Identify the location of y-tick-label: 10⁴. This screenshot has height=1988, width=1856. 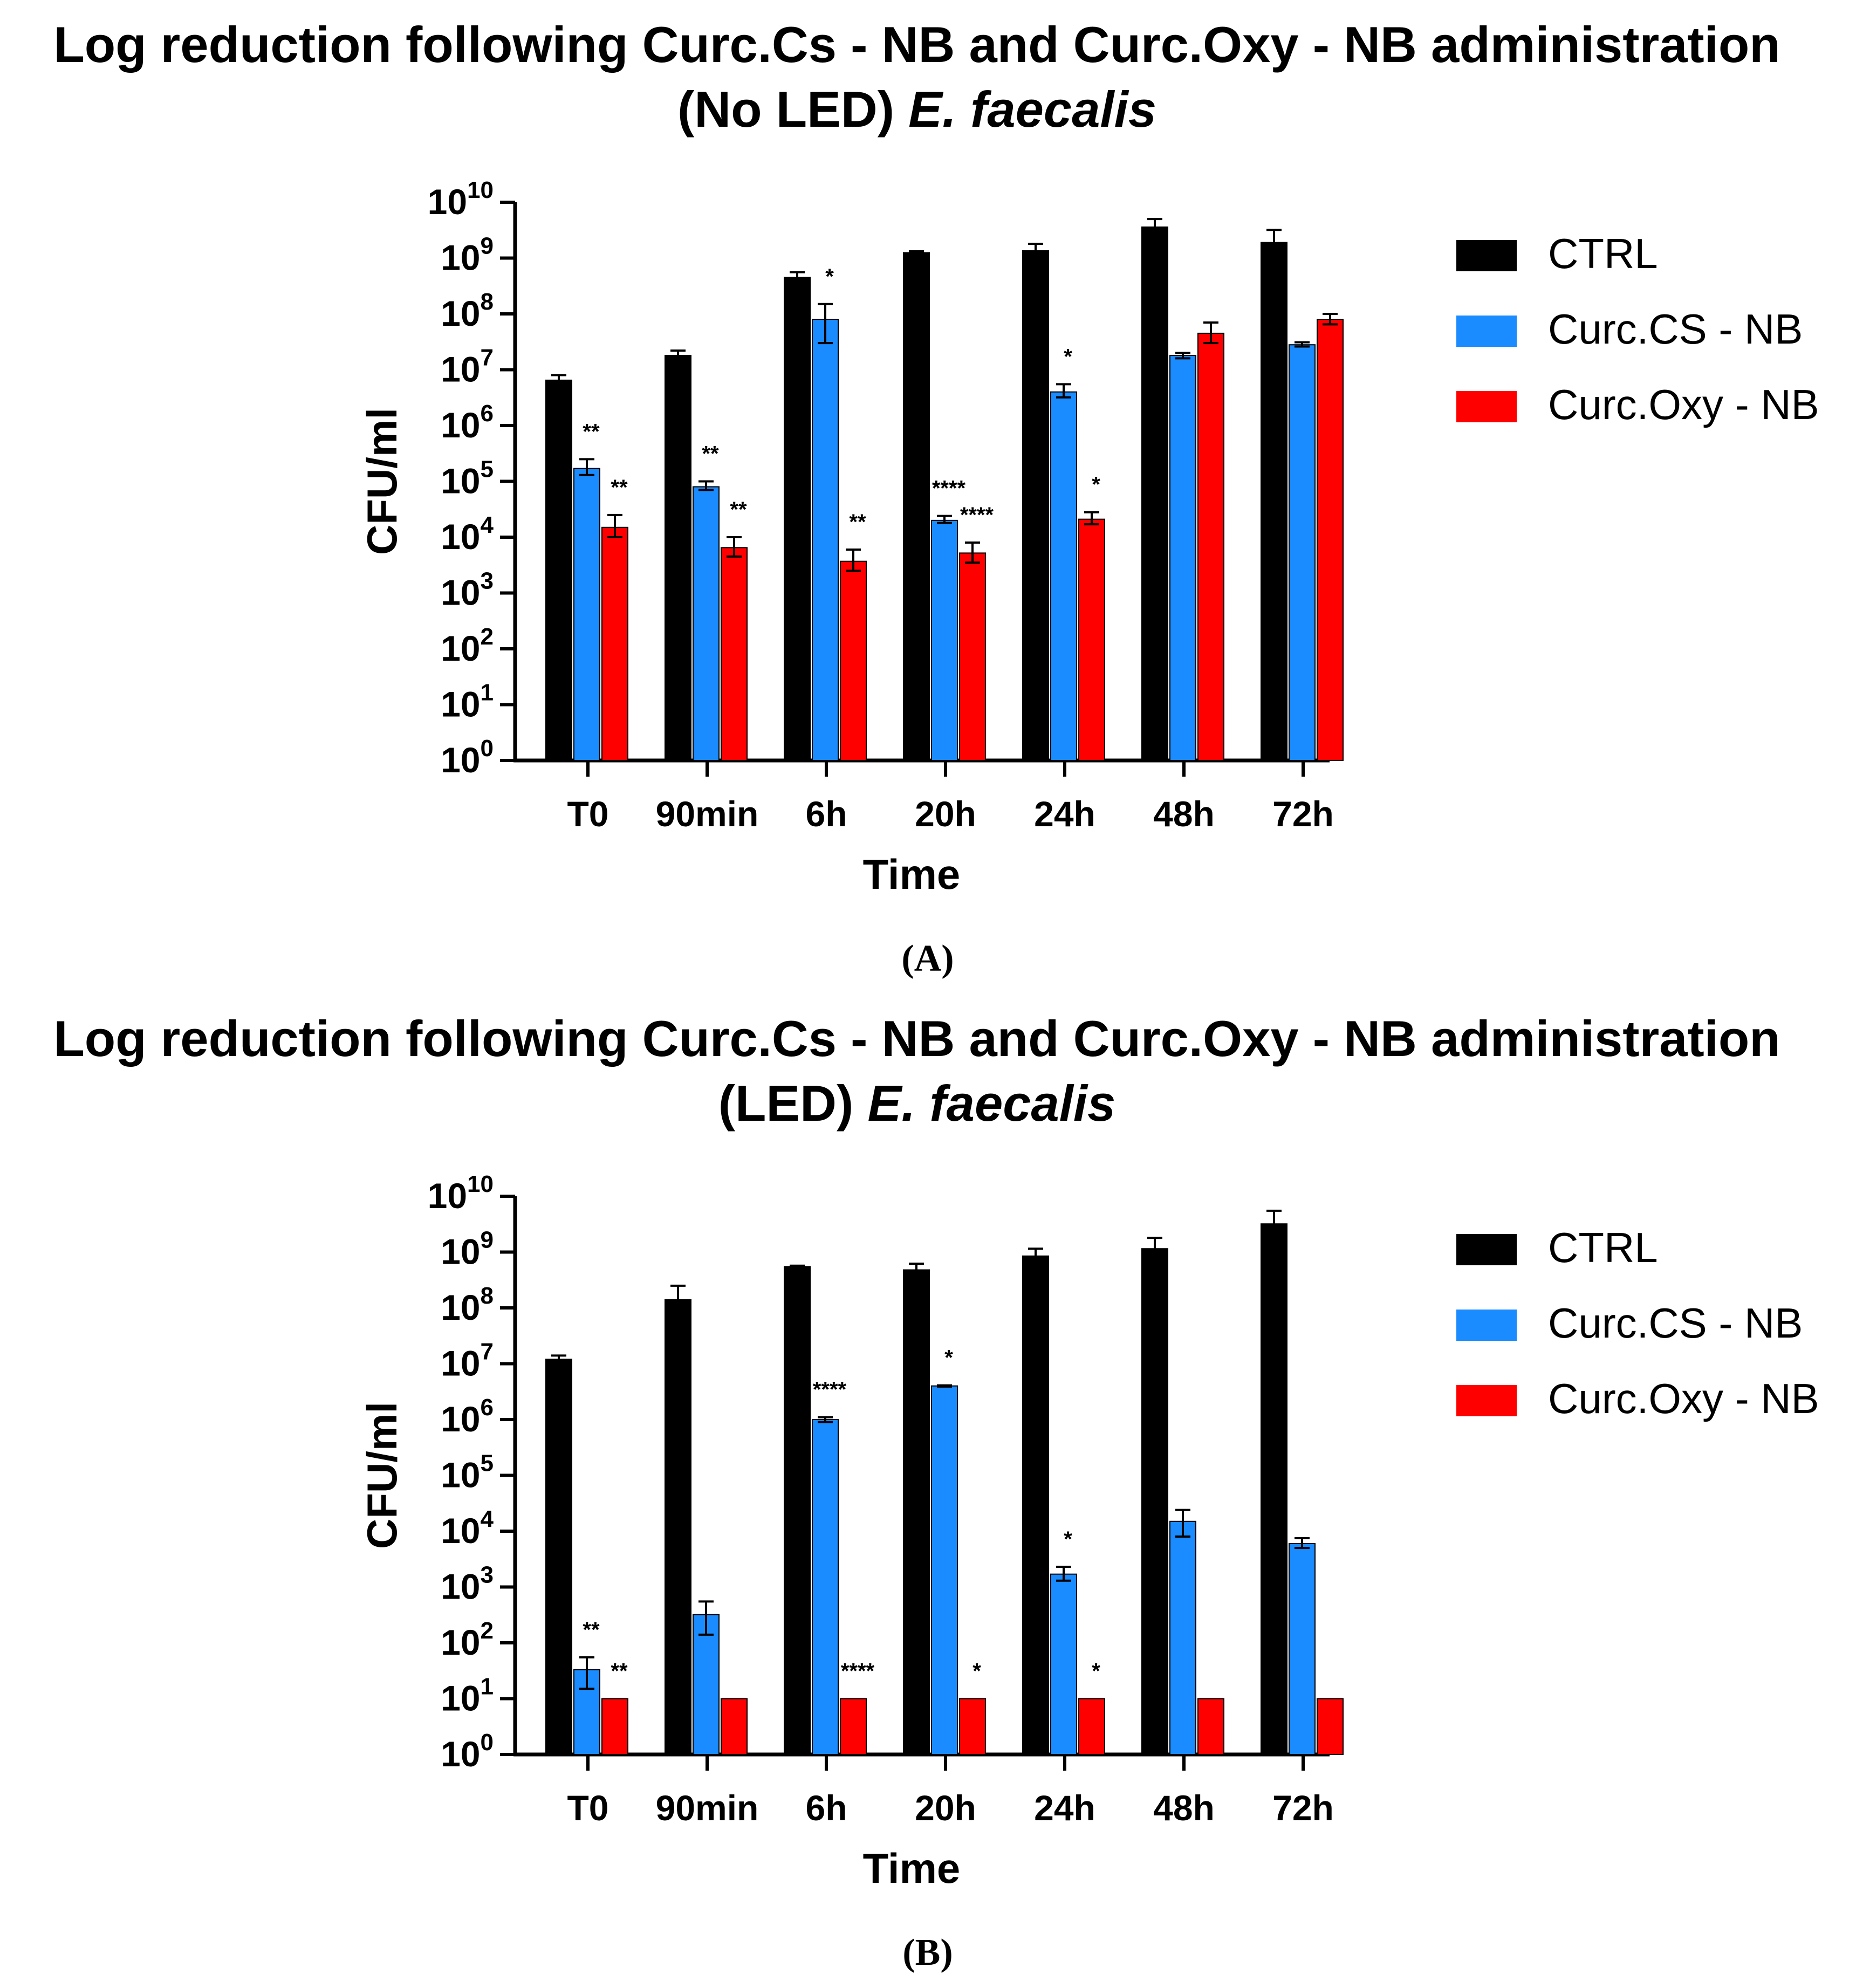
(468, 534).